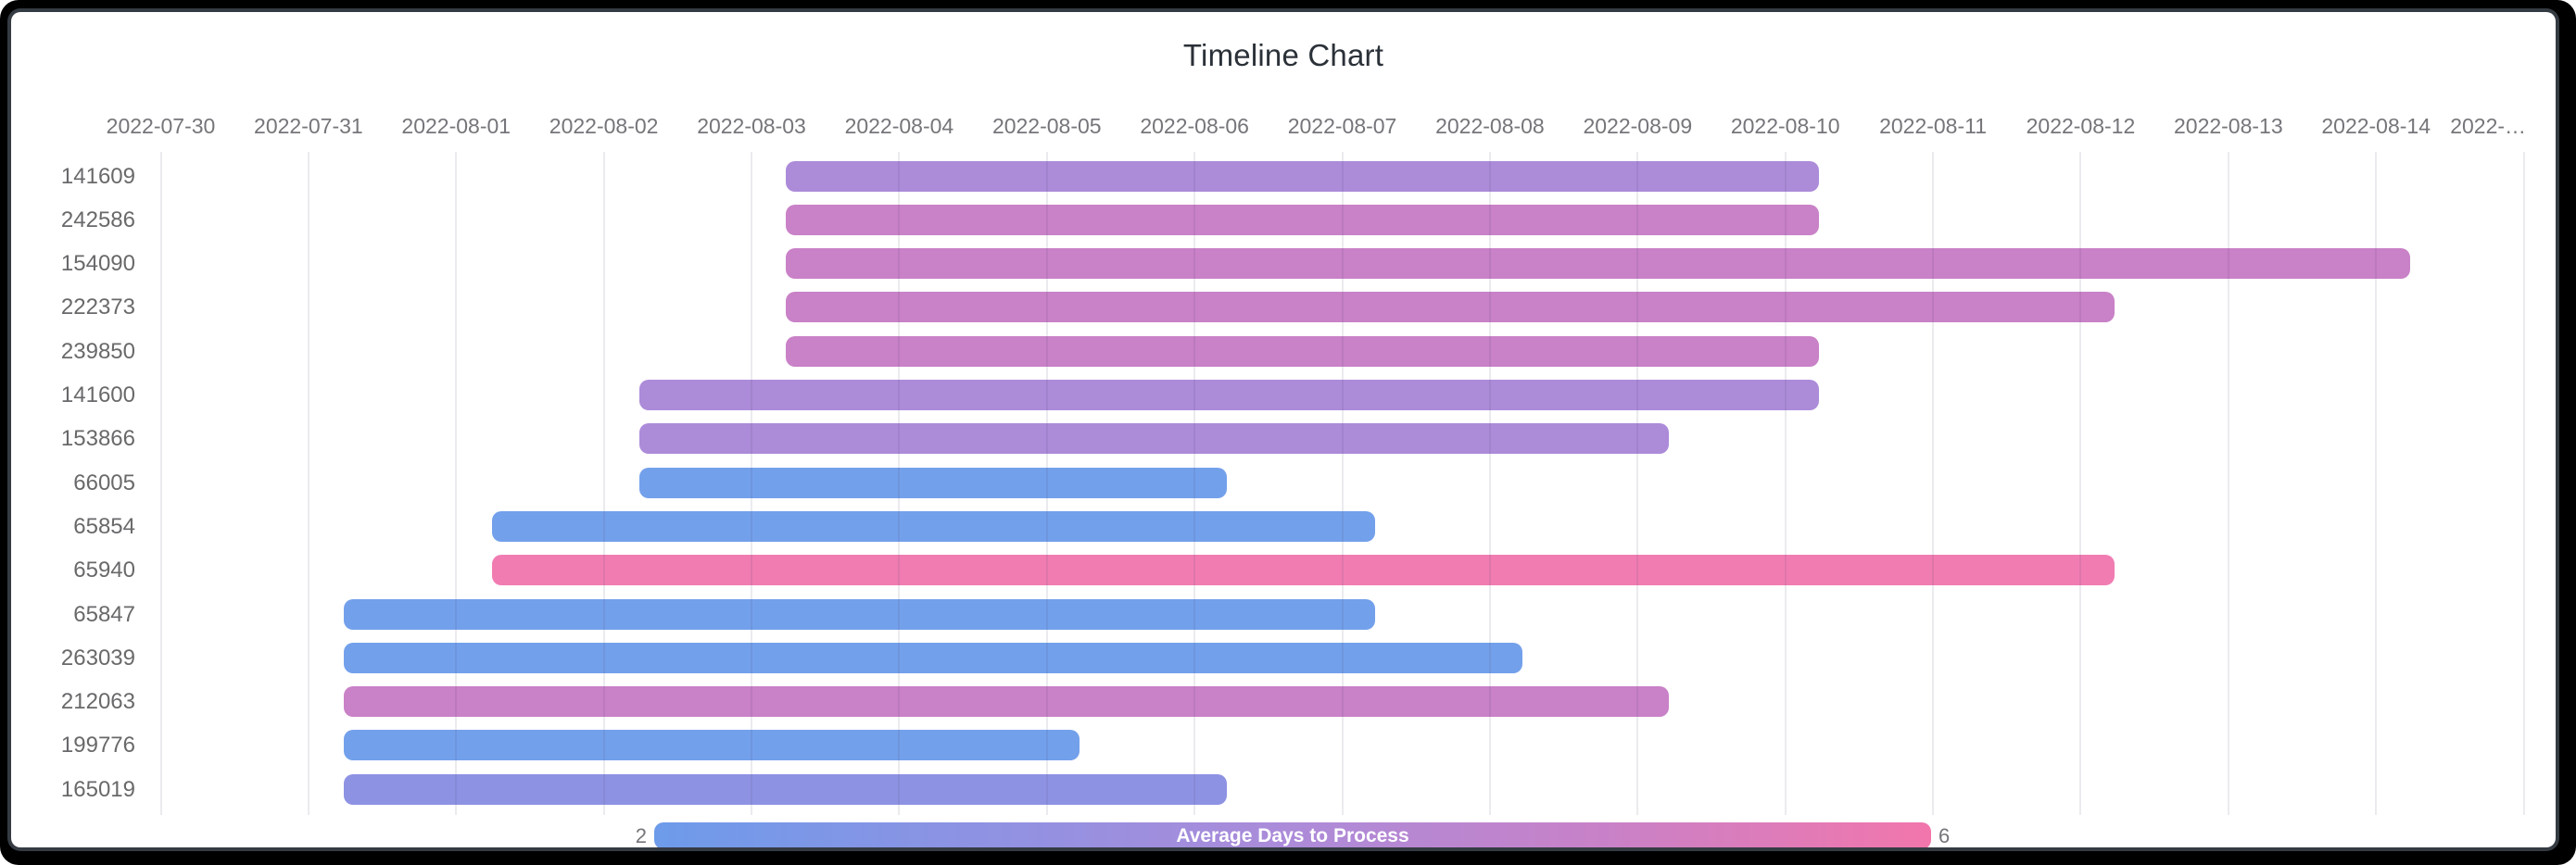 This screenshot has width=2576, height=865. I want to click on y-category-label: 239850, so click(97, 351).